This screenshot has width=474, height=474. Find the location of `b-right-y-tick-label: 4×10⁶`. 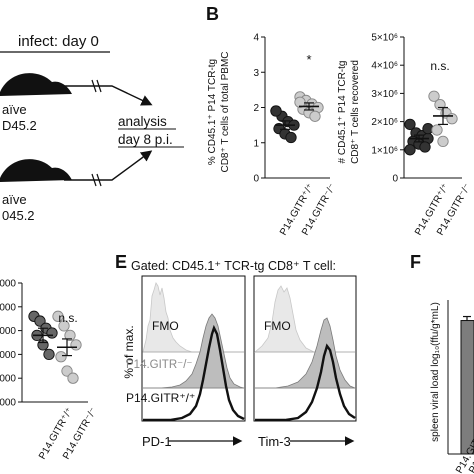

b-right-y-tick-label: 4×10⁶ is located at coordinates (384, 66).